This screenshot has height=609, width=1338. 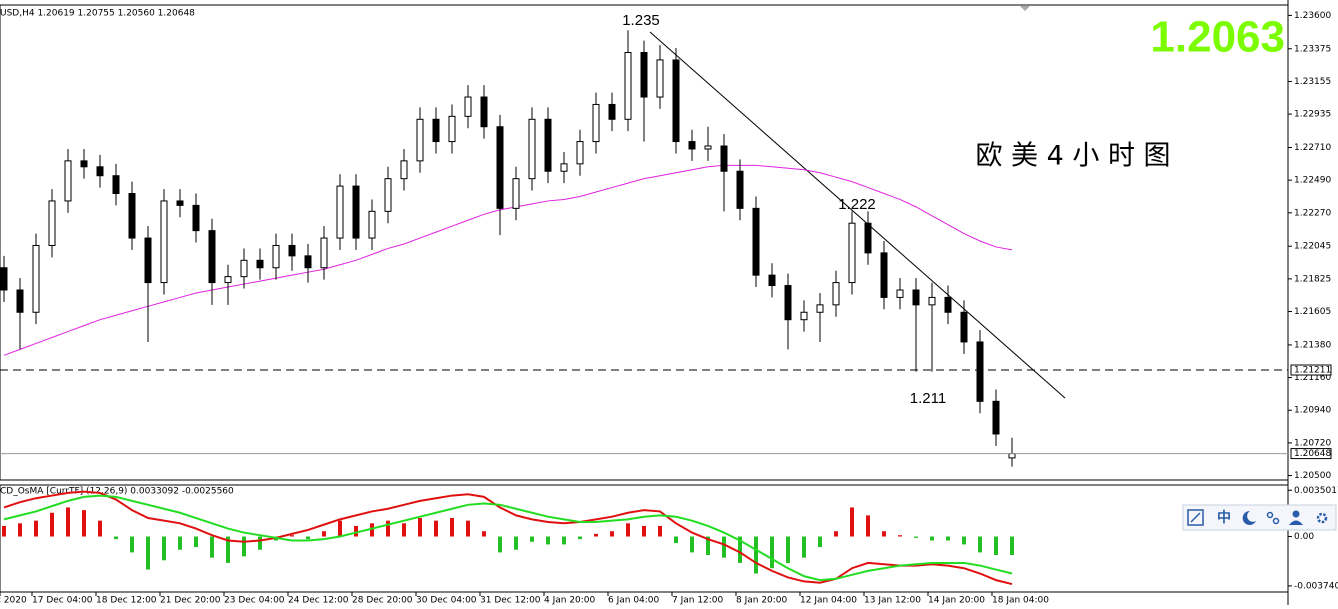 I want to click on y2-tick-label: 0.00, so click(x=1304, y=537).